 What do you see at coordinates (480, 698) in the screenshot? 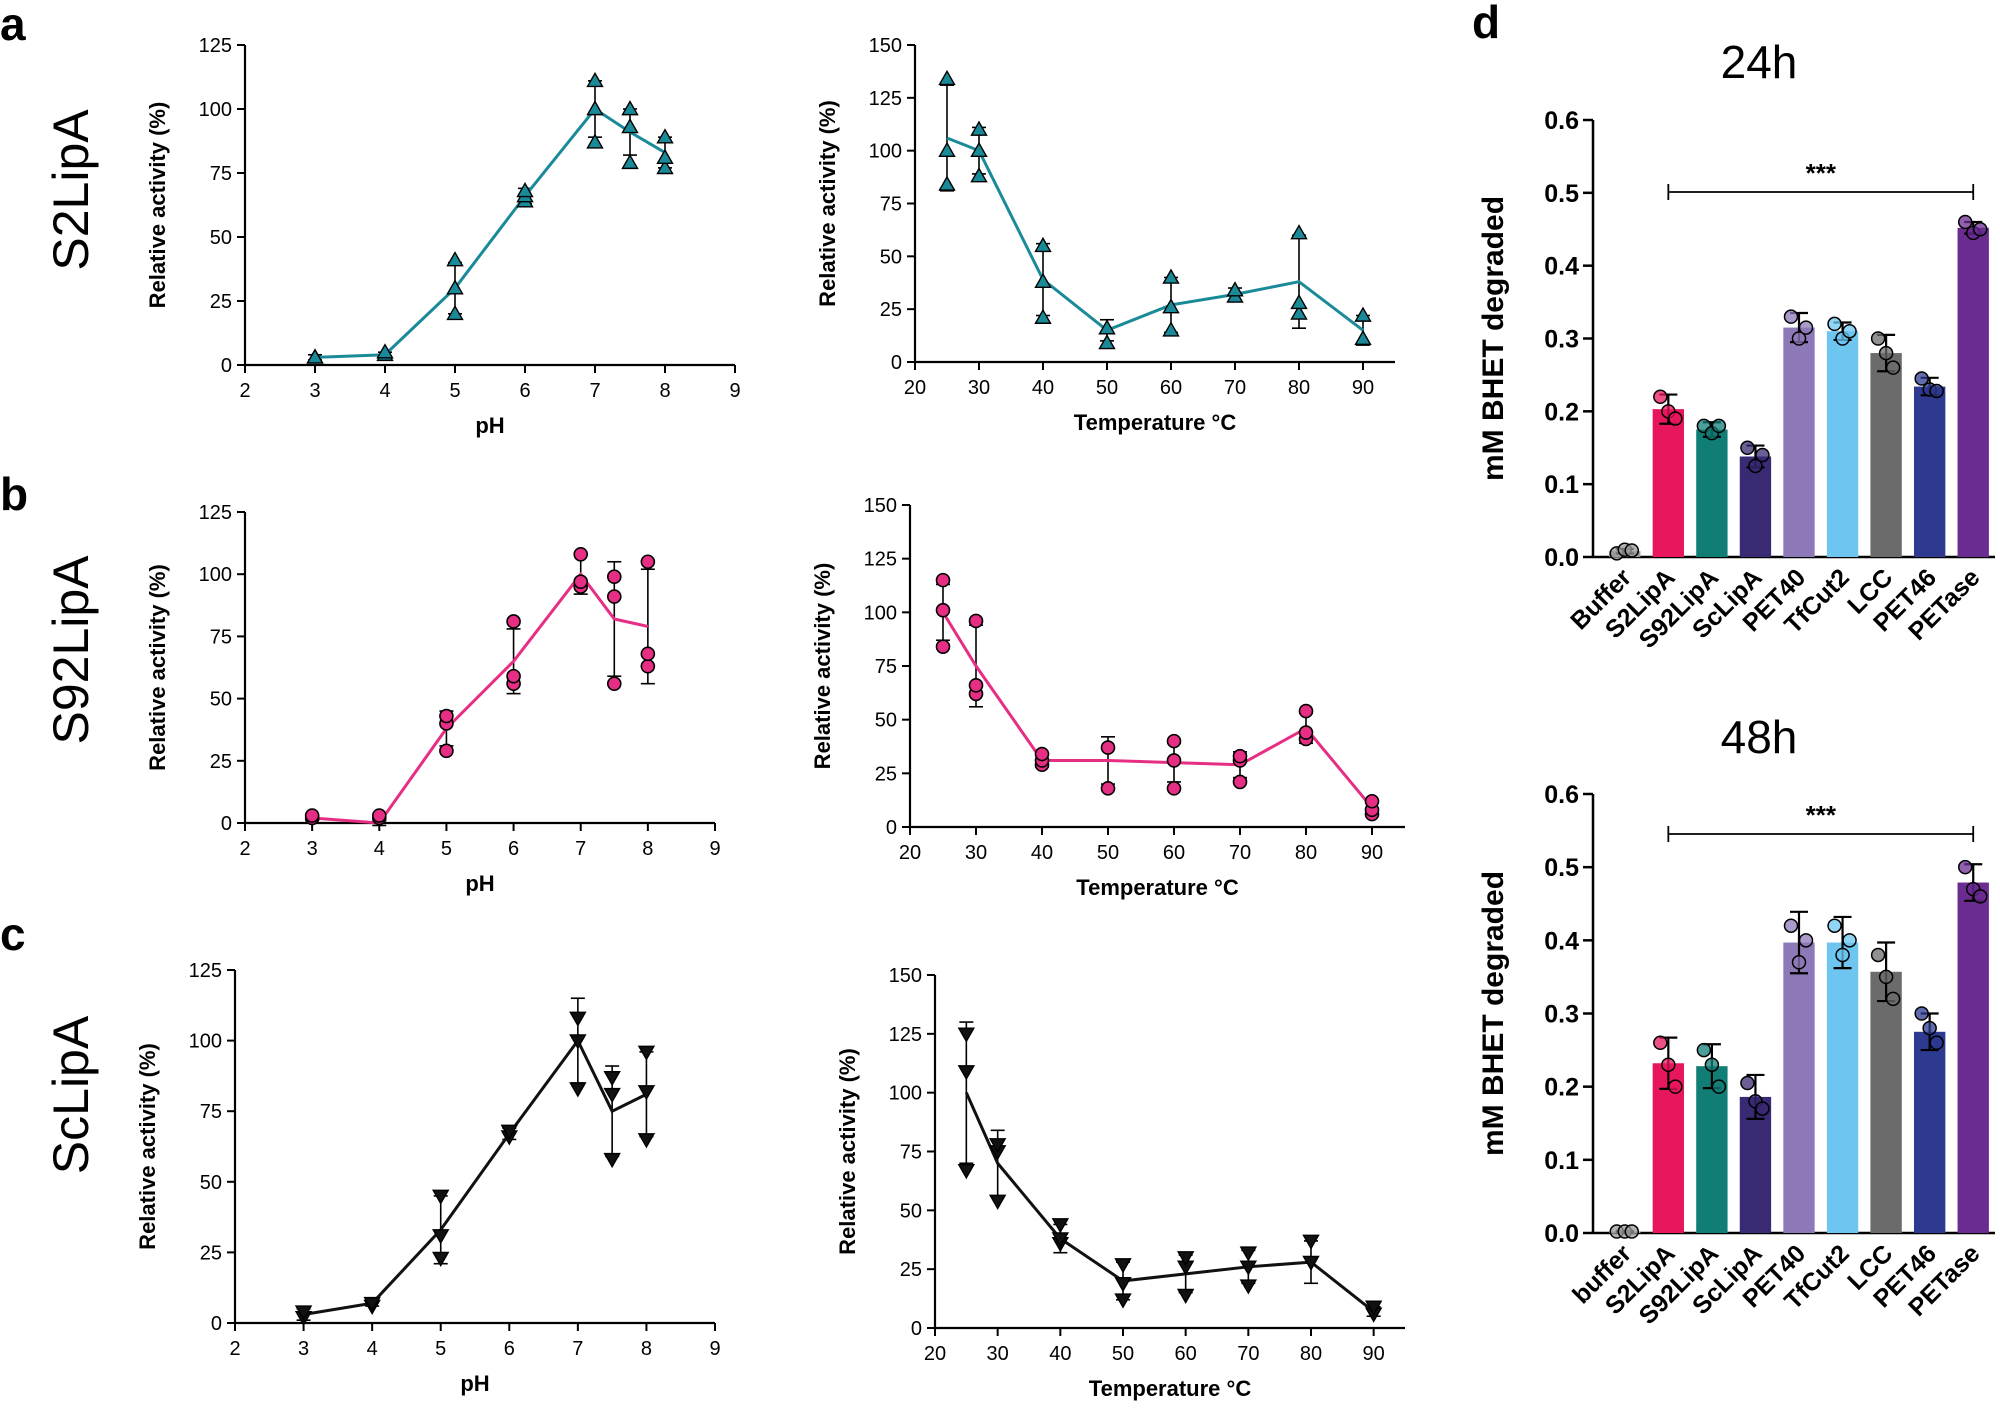
I see `mean-line` at bounding box center [480, 698].